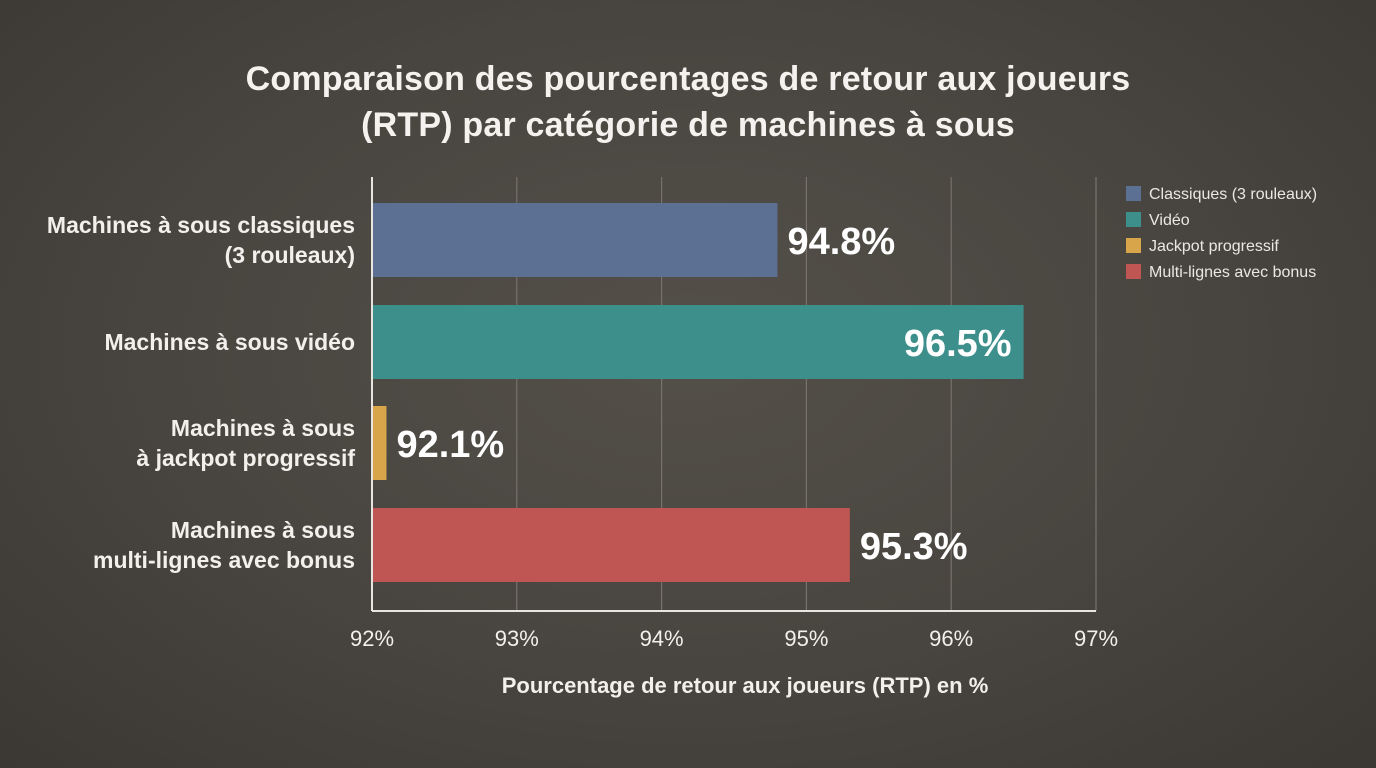 The width and height of the screenshot is (1376, 768). What do you see at coordinates (951, 638) in the screenshot?
I see `x-tick-label: 96%` at bounding box center [951, 638].